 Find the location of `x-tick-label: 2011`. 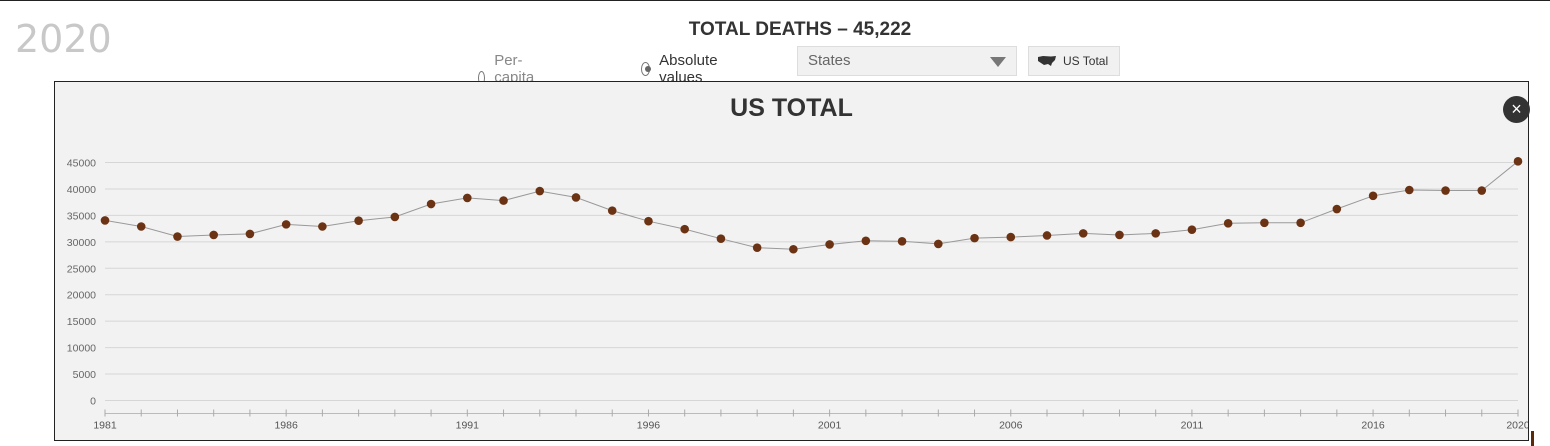

x-tick-label: 2011 is located at coordinates (1192, 426).